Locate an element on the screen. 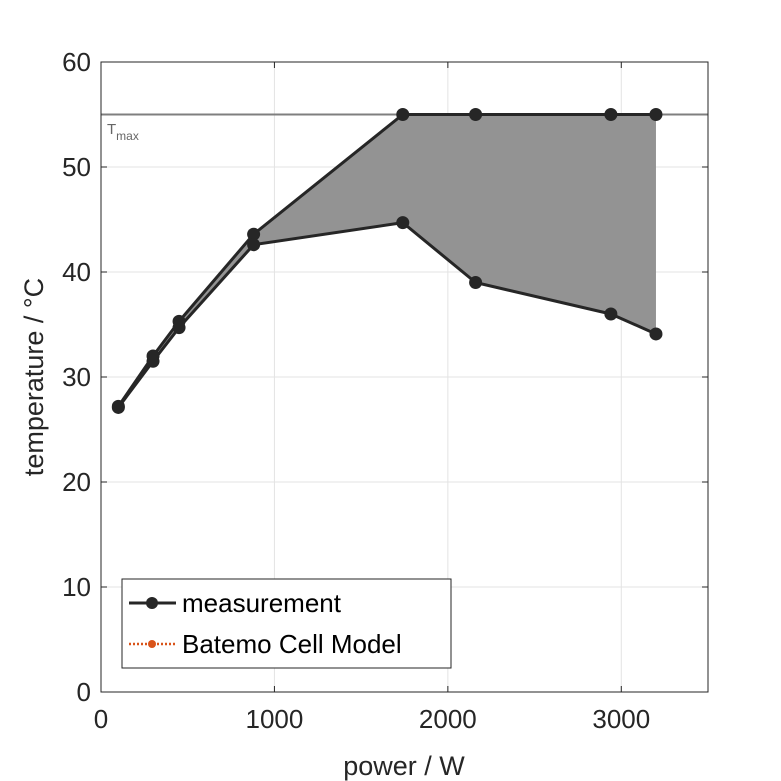  legend-model-marker is located at coordinates (152, 644).